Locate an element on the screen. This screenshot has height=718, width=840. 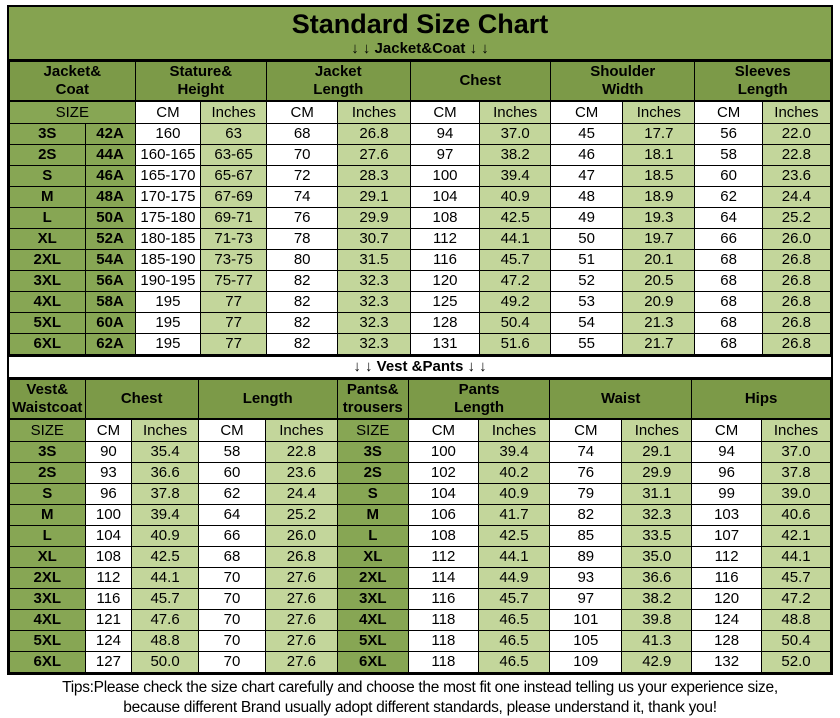
column-group-header: Hips is located at coordinates (761, 399).